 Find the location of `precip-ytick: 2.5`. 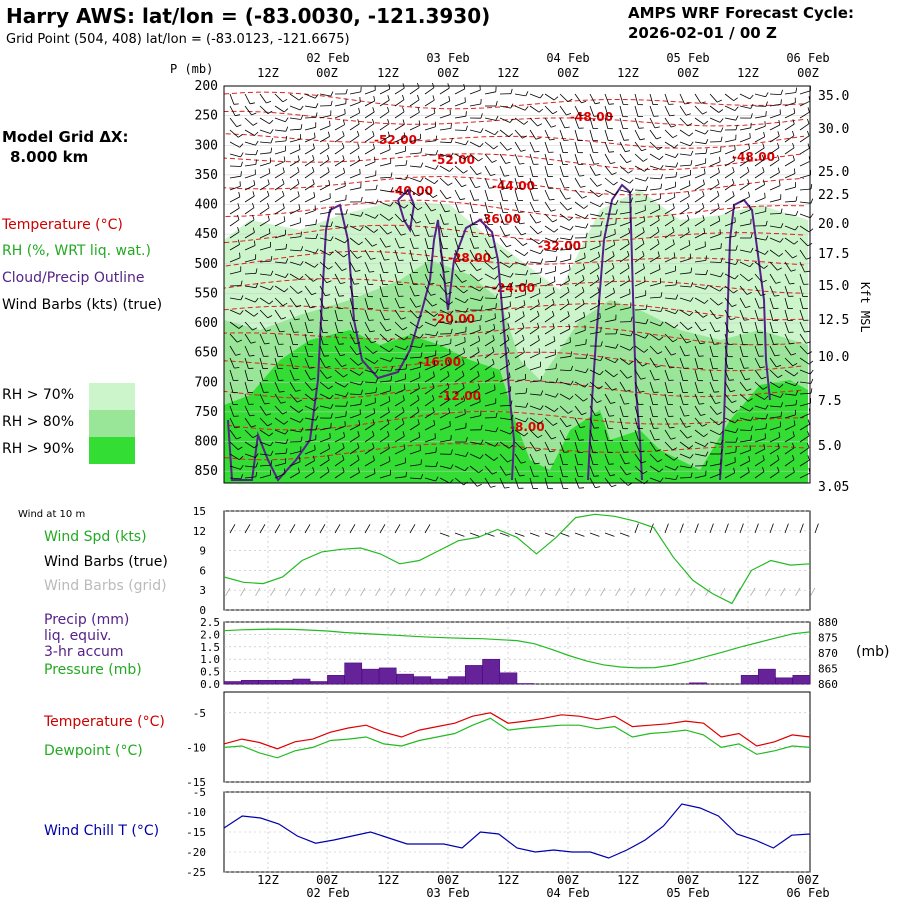

precip-ytick: 2.5 is located at coordinates (210, 622).